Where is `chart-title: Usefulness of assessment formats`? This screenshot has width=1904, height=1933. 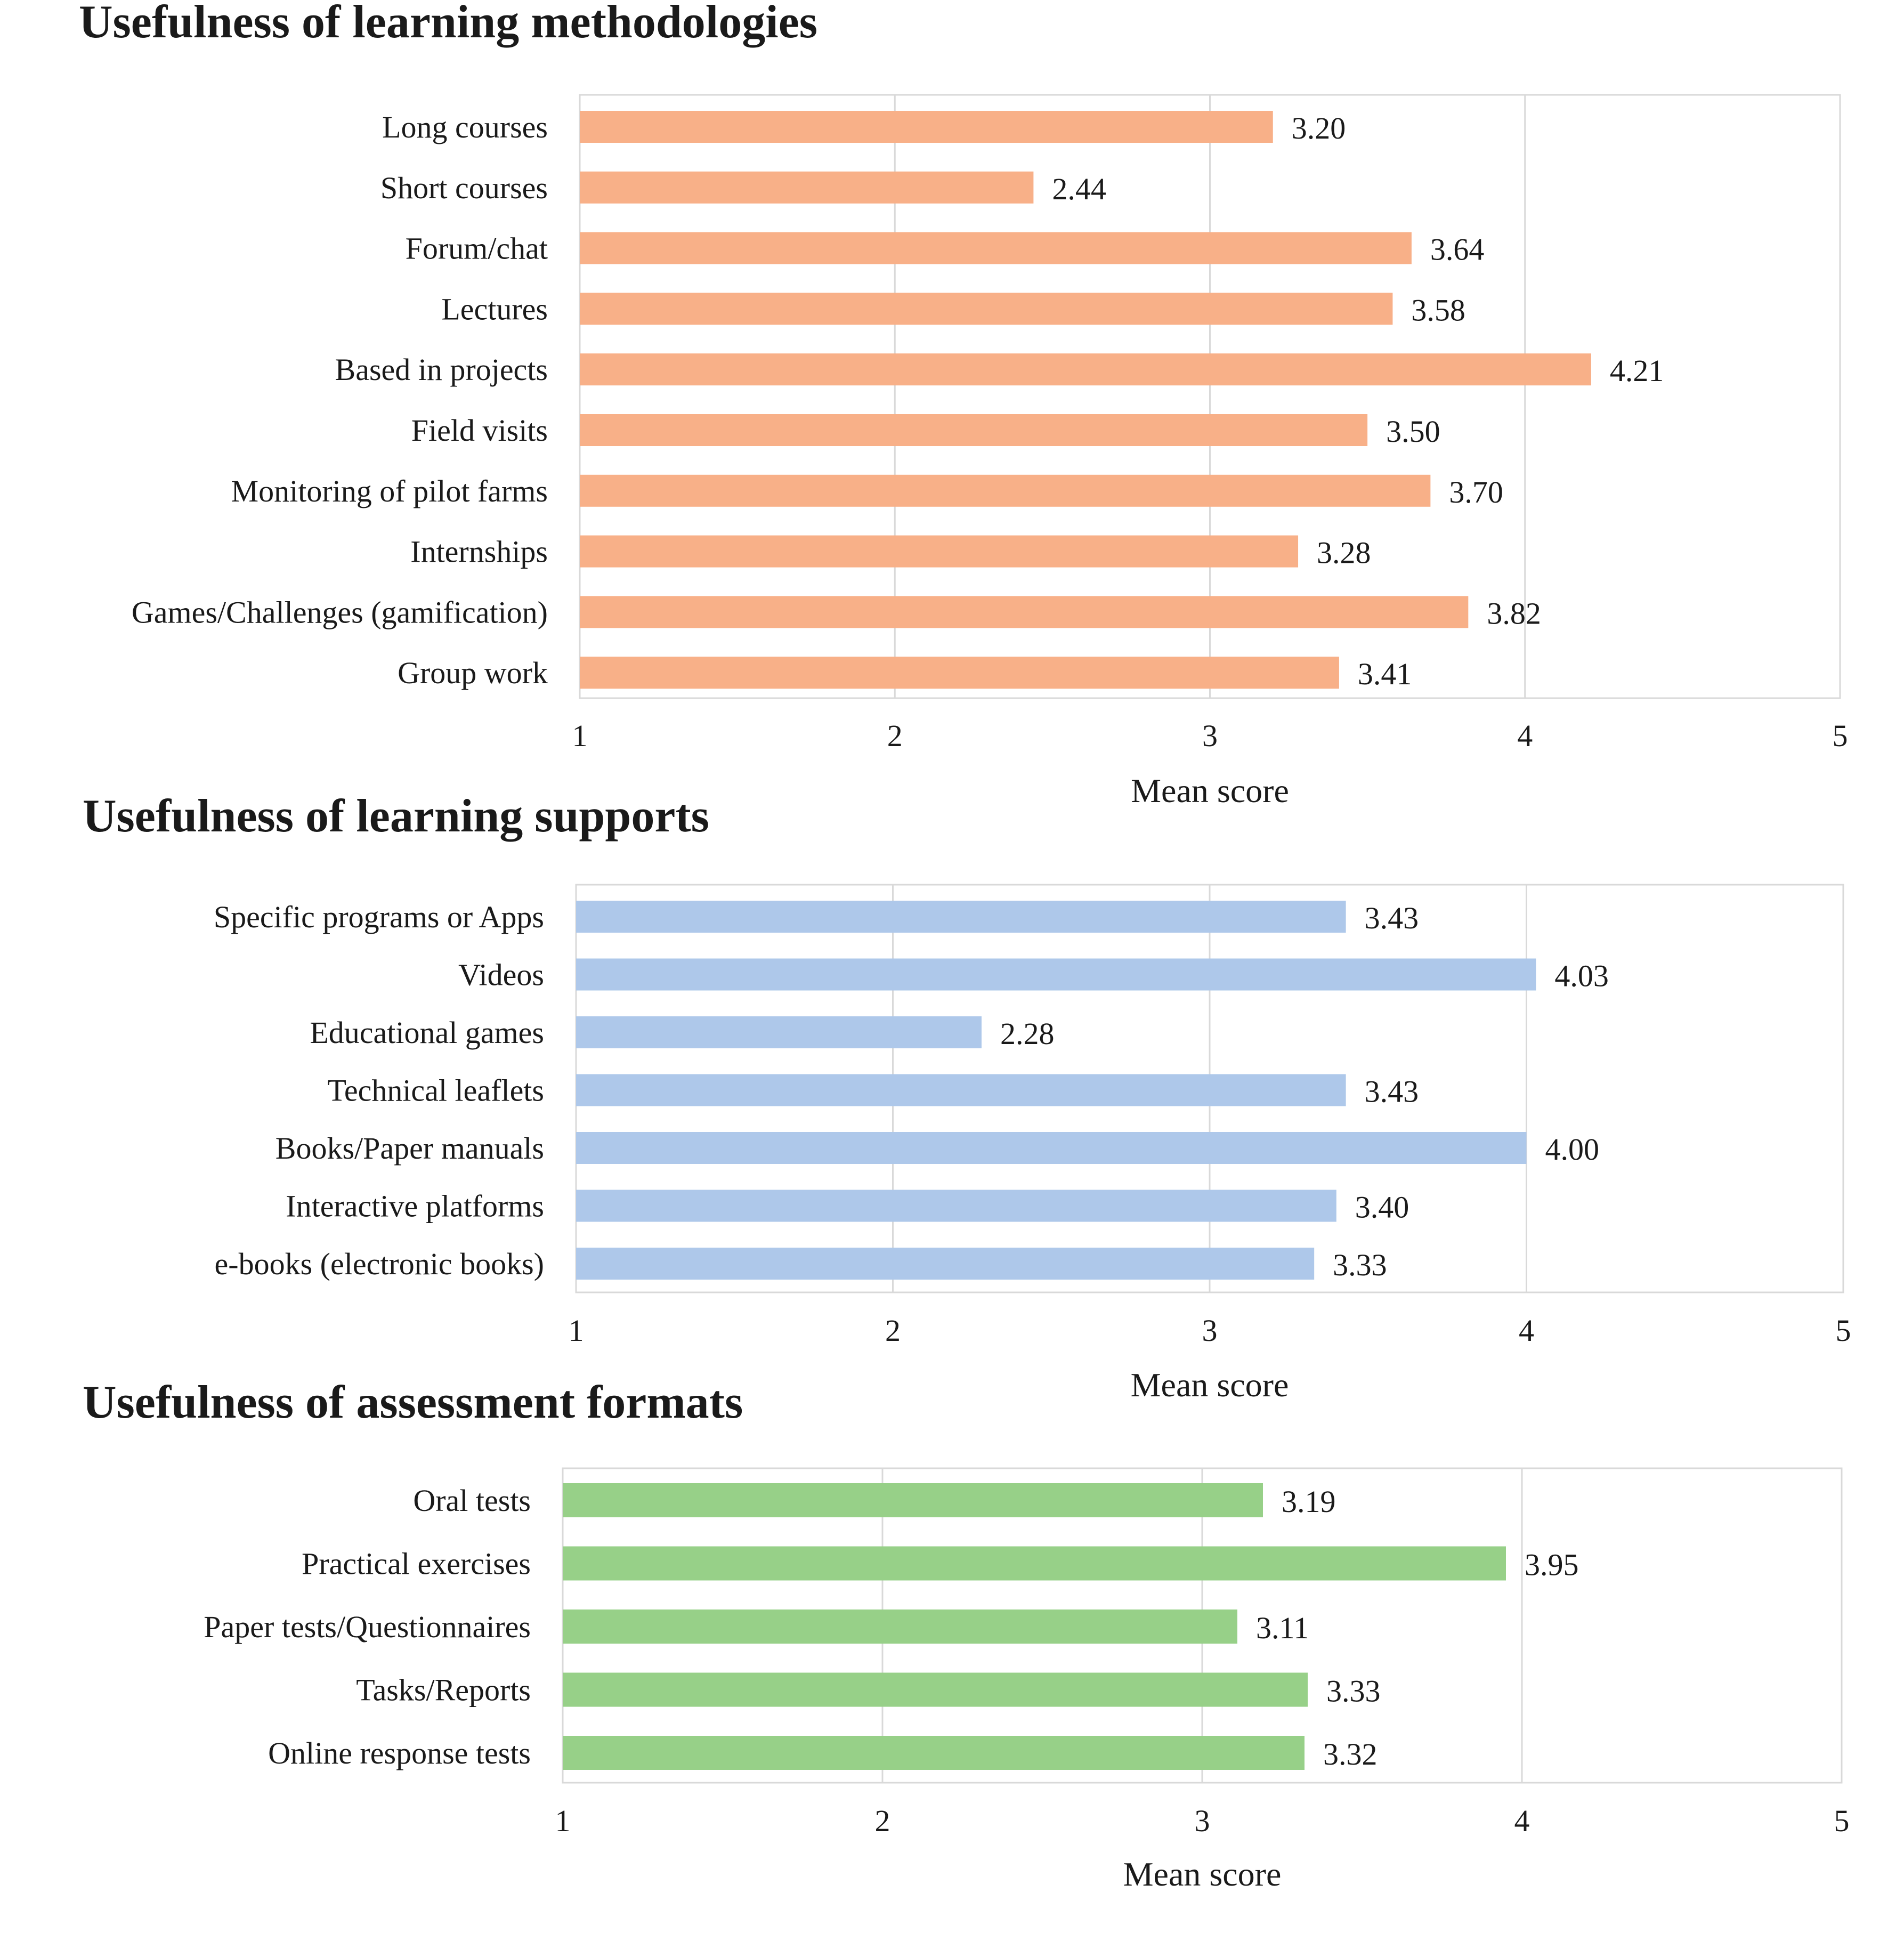
chart-title: Usefulness of assessment formats is located at coordinates (413, 1403).